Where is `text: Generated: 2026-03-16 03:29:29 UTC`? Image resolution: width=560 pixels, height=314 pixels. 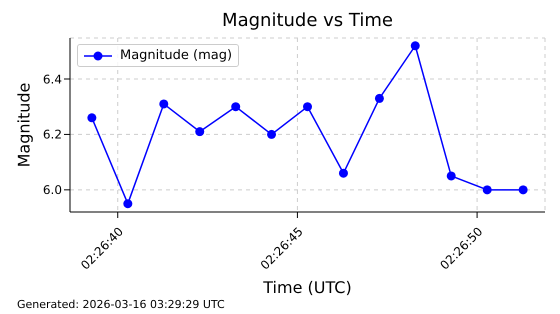 text: Generated: 2026-03-16 03:29:29 UTC is located at coordinates (121, 304).